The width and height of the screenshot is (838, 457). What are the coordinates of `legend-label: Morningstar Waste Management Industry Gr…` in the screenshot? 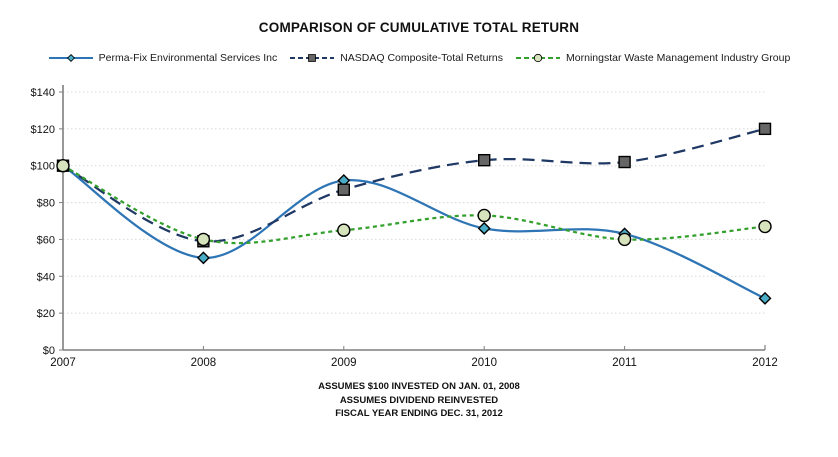 It's located at (678, 58).